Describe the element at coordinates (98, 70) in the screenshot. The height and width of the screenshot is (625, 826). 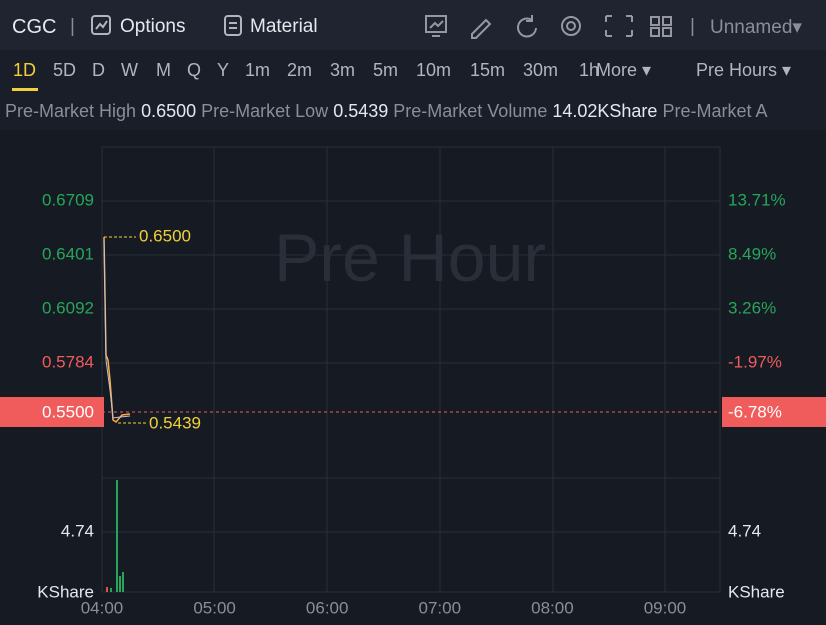
I see `timeframe-tab: D` at that location.